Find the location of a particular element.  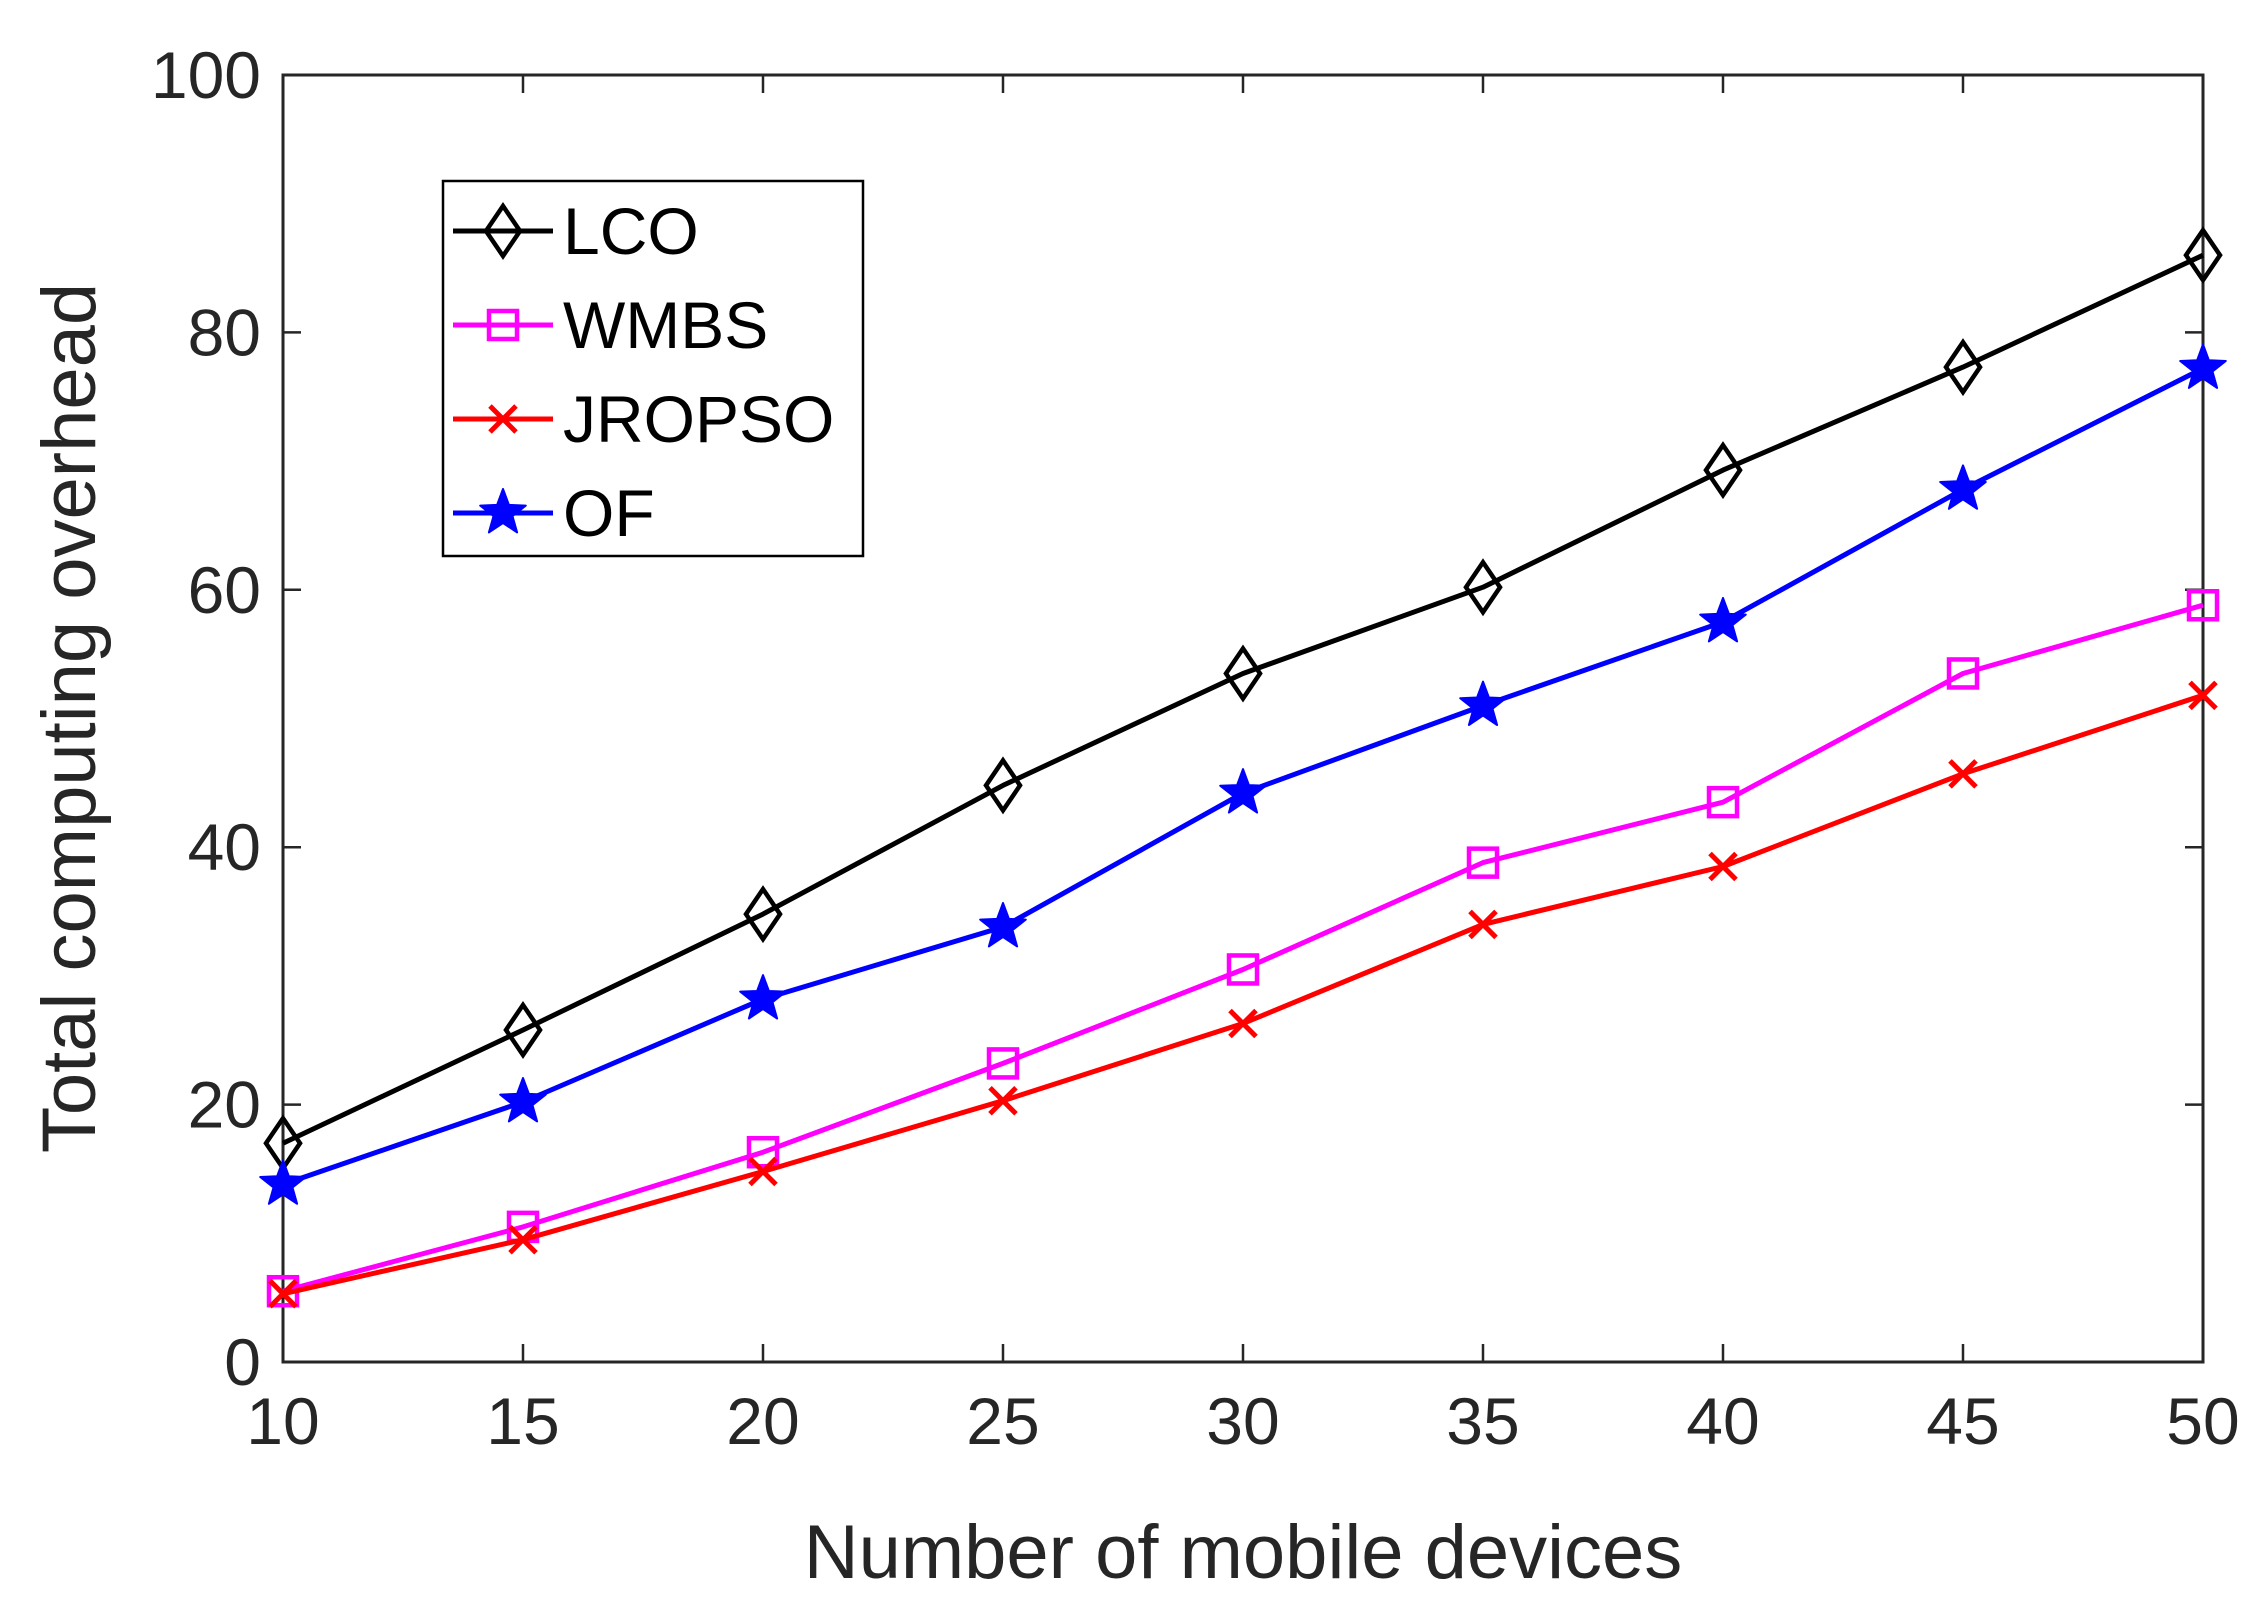

y-tick-label: 40 is located at coordinates (224, 847).